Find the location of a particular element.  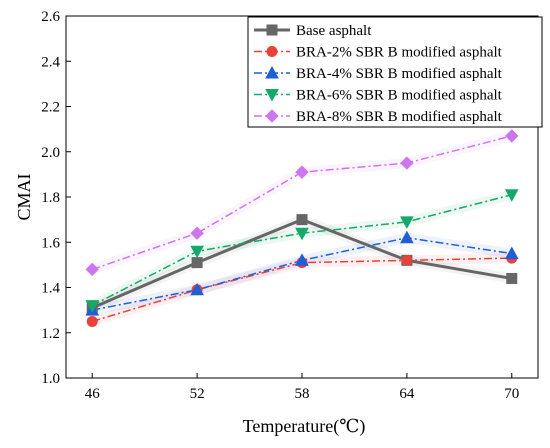

legend-label-5: BRA-8% SBR B modified asphalt is located at coordinates (399, 117).